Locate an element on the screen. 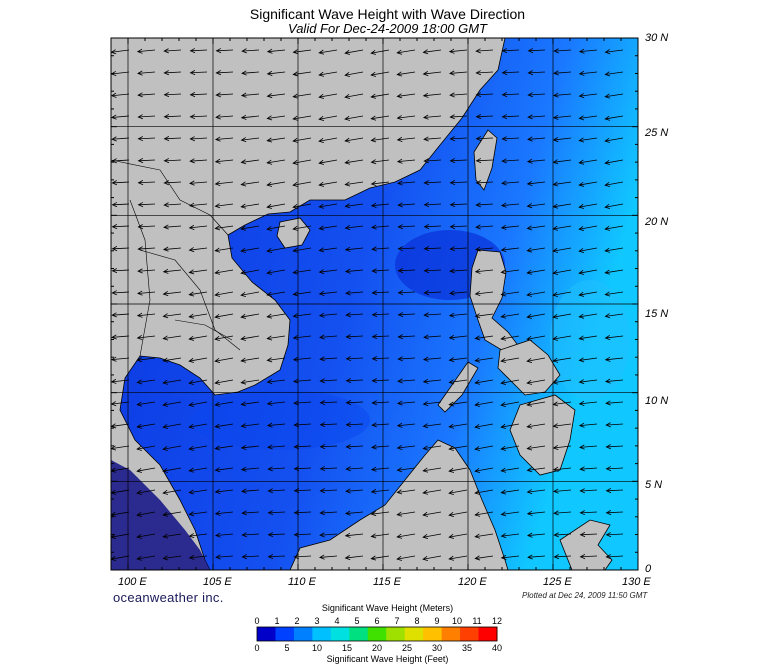  lat-label-30n: 30 N is located at coordinates (657, 38).